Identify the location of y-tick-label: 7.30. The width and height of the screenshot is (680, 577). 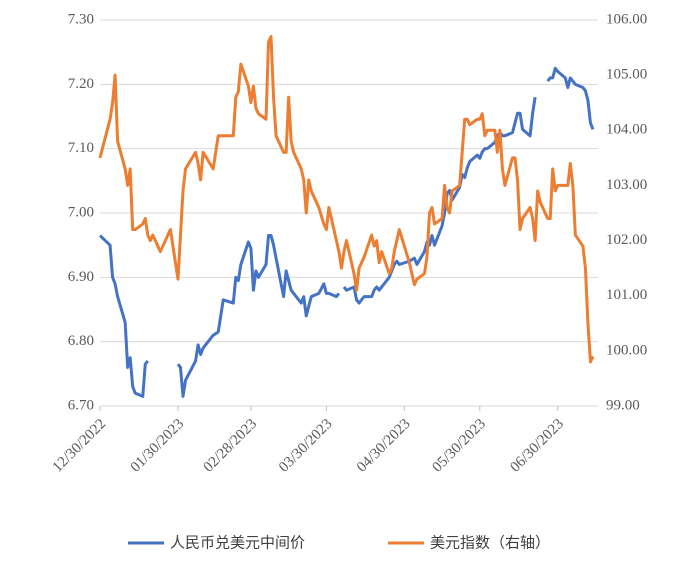
(81, 19).